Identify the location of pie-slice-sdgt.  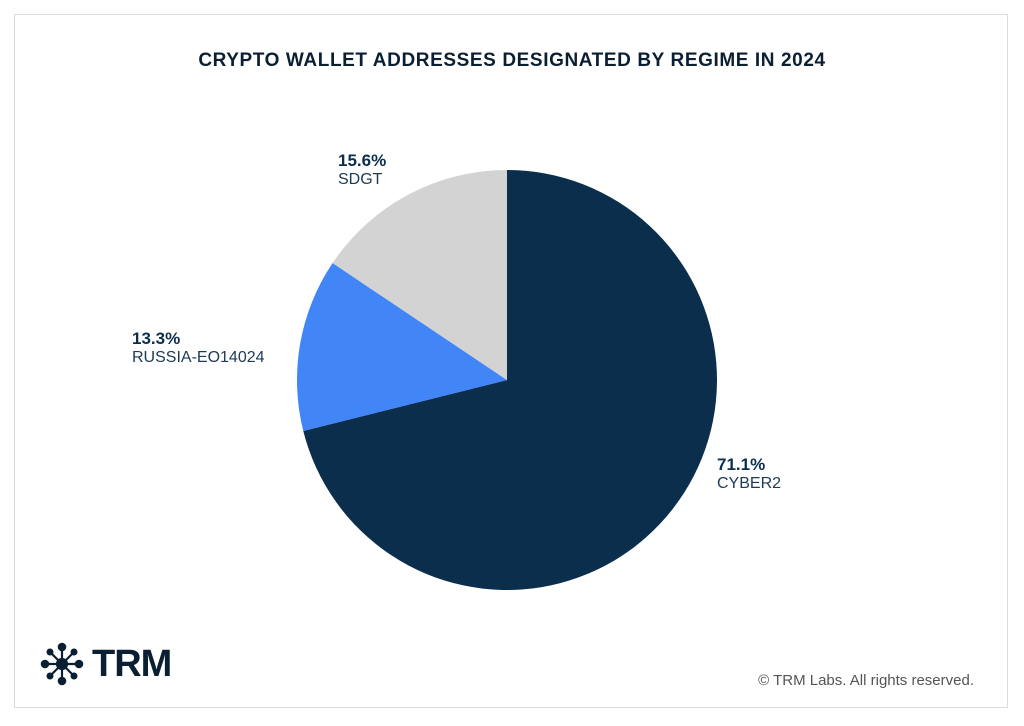
(419, 275).